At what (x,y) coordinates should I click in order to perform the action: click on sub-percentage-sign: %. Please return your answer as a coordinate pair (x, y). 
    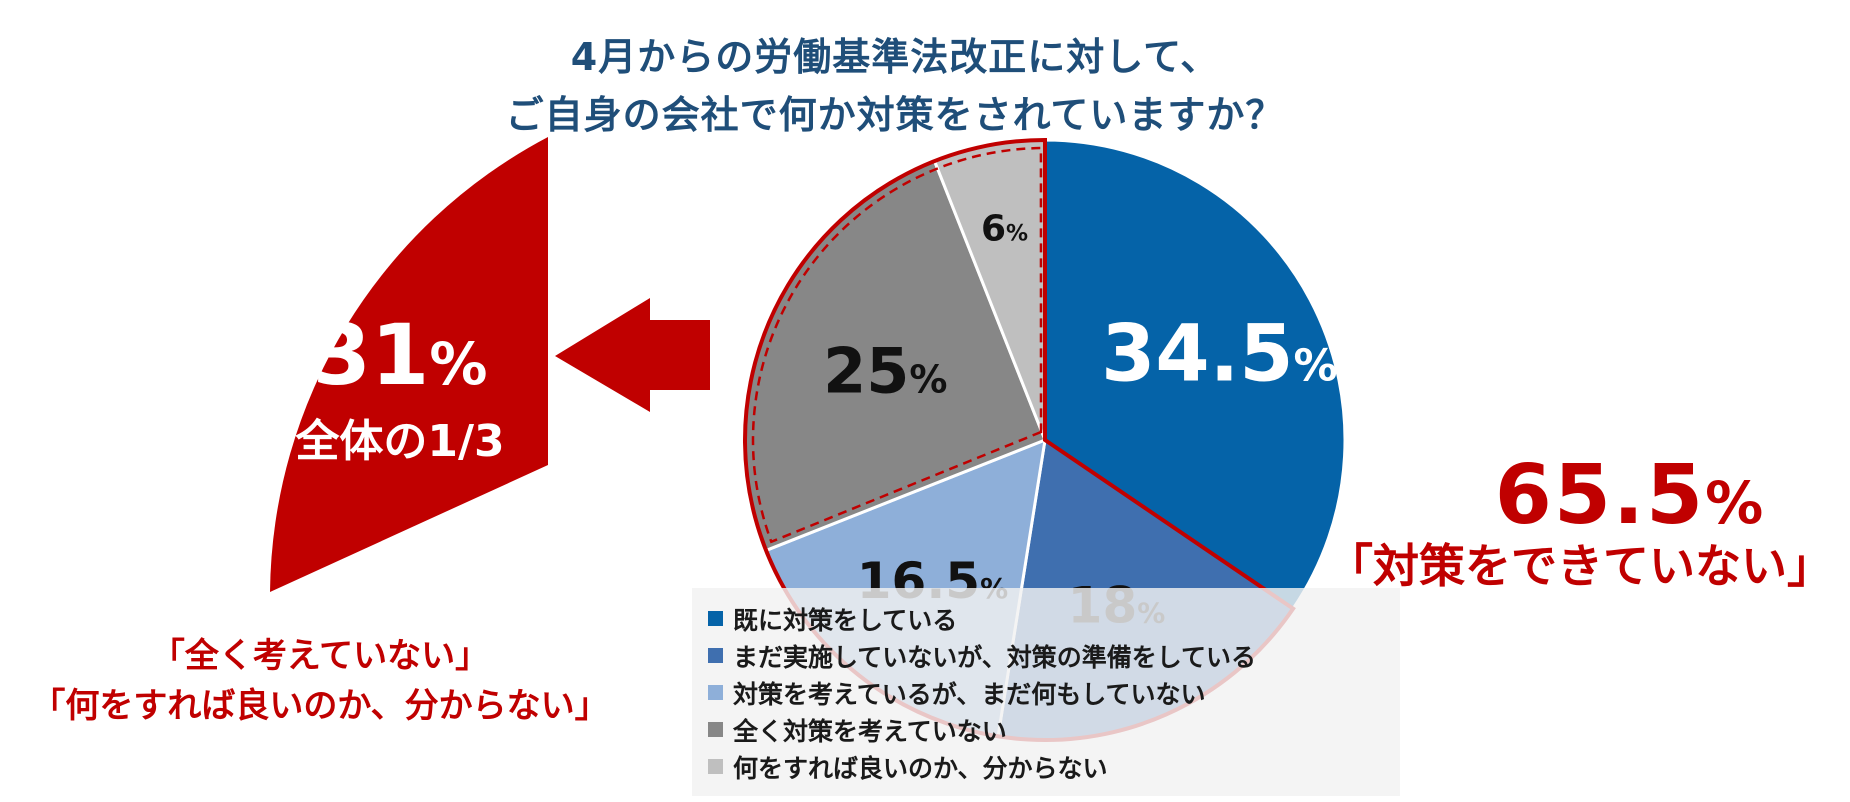
    Looking at the image, I should click on (458, 364).